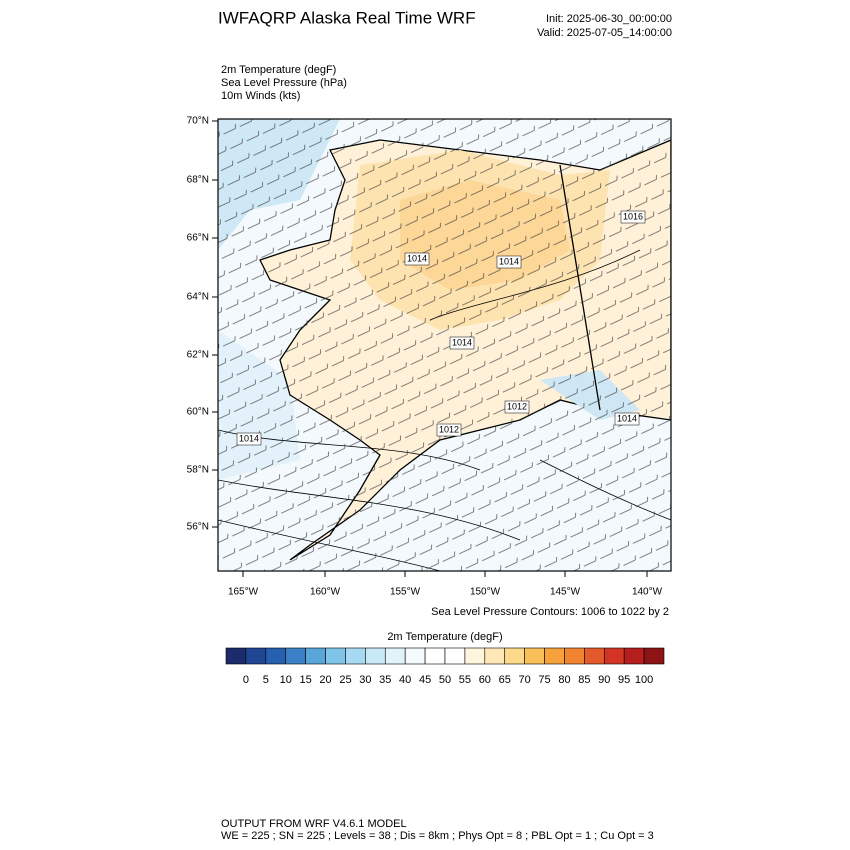 The height and width of the screenshot is (850, 850). Describe the element at coordinates (405, 680) in the screenshot. I see `colorbar-tick-label: 40` at that location.